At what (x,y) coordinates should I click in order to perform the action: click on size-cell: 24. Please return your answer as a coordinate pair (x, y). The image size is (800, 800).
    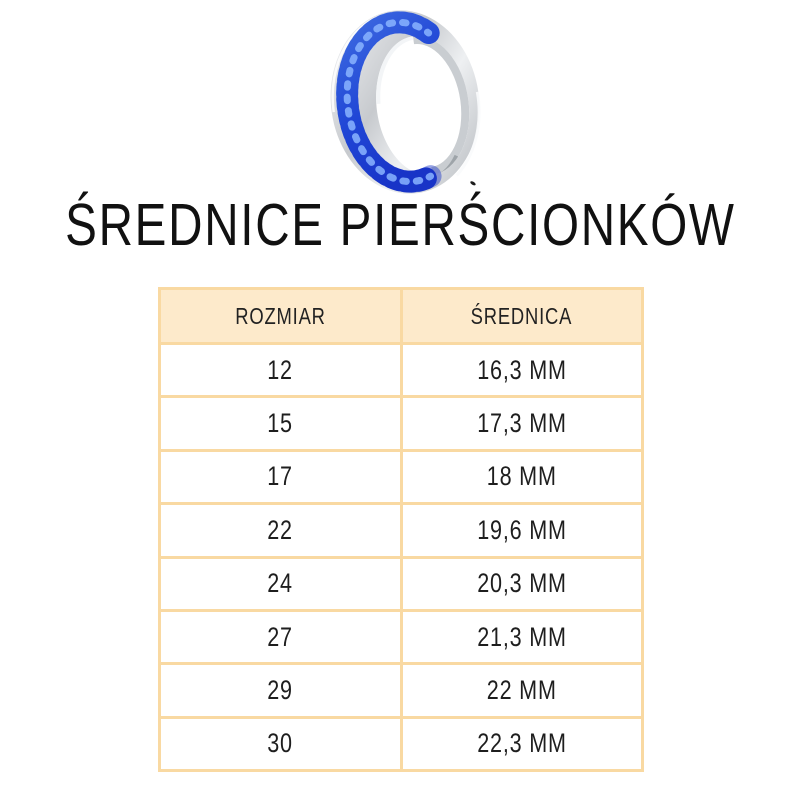
    Looking at the image, I should click on (280, 583).